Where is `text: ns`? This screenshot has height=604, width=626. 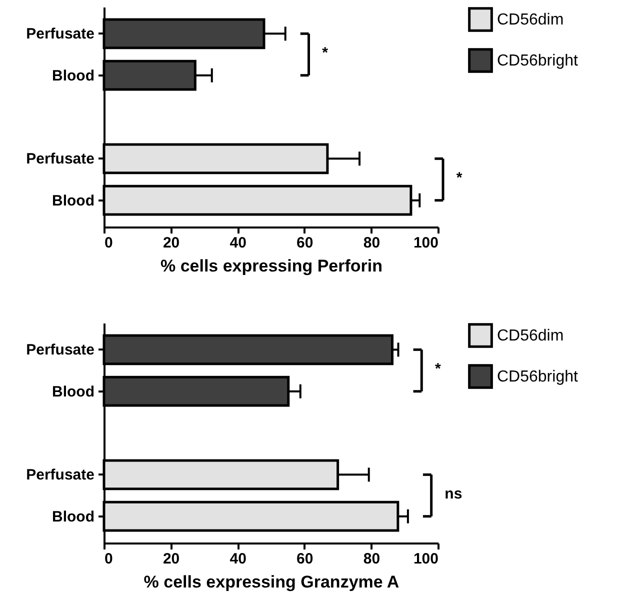
text: ns is located at coordinates (453, 493).